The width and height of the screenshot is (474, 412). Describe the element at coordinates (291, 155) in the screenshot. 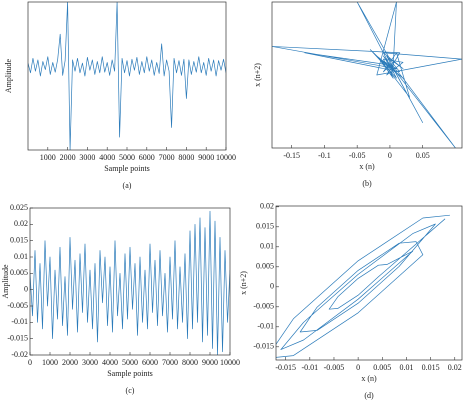

I see `x-tick-label: -0.15` at that location.